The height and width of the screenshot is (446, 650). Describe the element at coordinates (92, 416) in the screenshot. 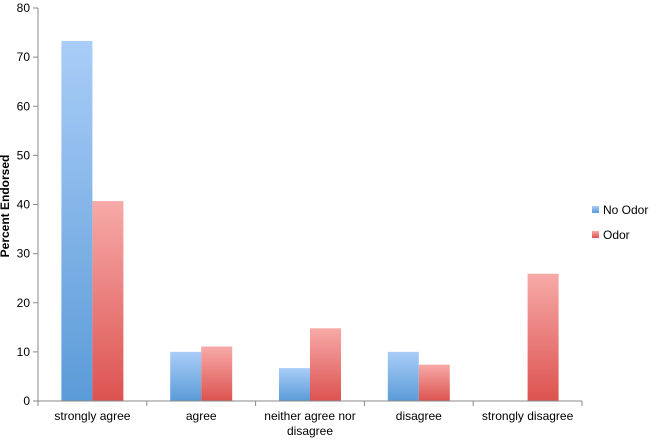

I see `x-category-label: strongly agree` at that location.